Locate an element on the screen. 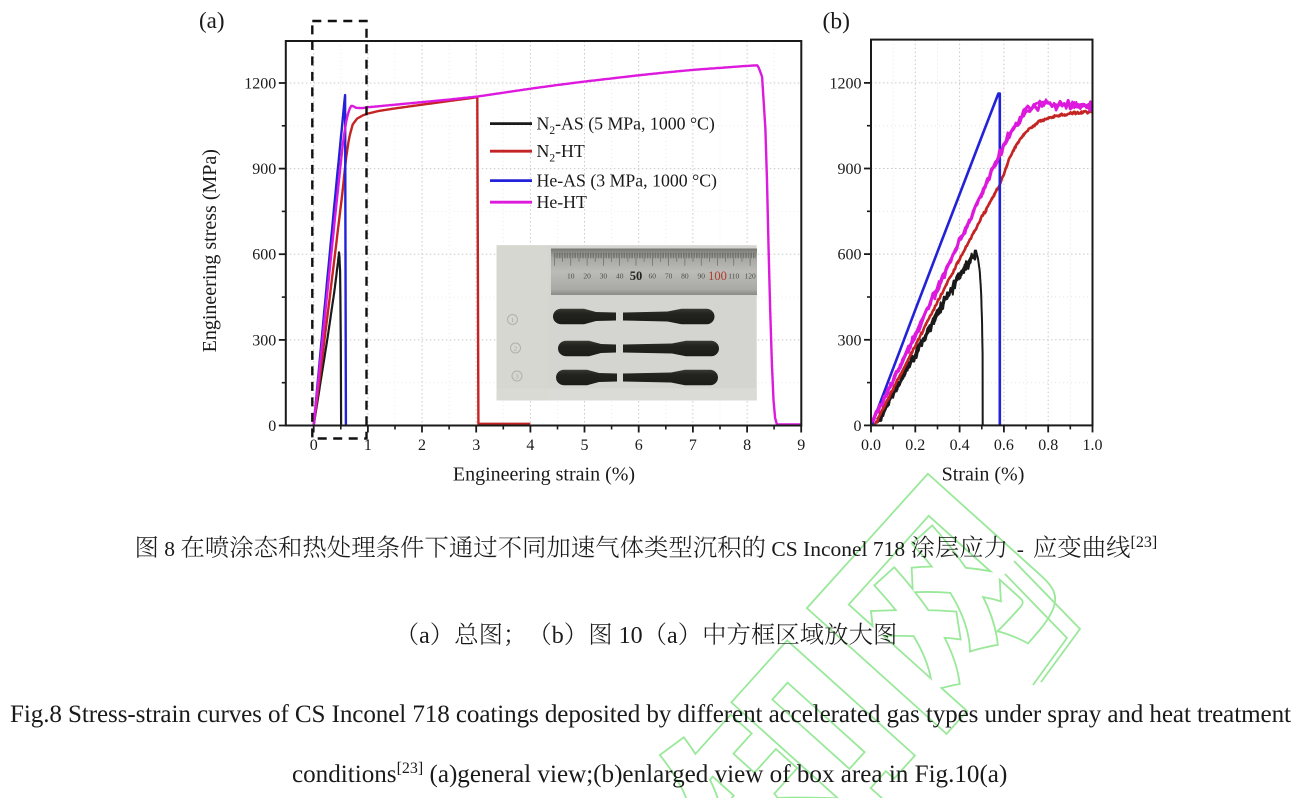 The height and width of the screenshot is (798, 1302). svg-text: He-HT is located at coordinates (562, 202).